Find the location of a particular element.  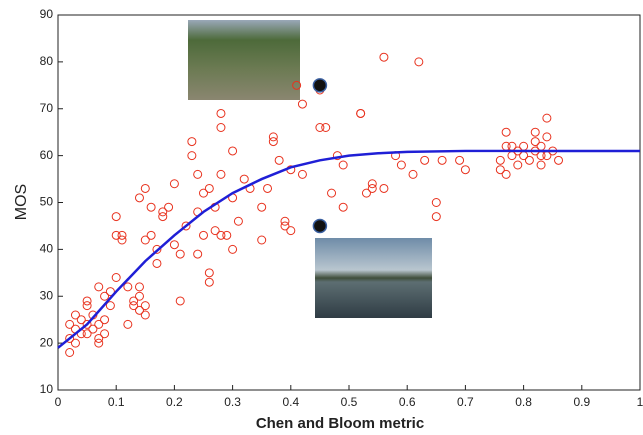

highlight-point is located at coordinates (320, 85).